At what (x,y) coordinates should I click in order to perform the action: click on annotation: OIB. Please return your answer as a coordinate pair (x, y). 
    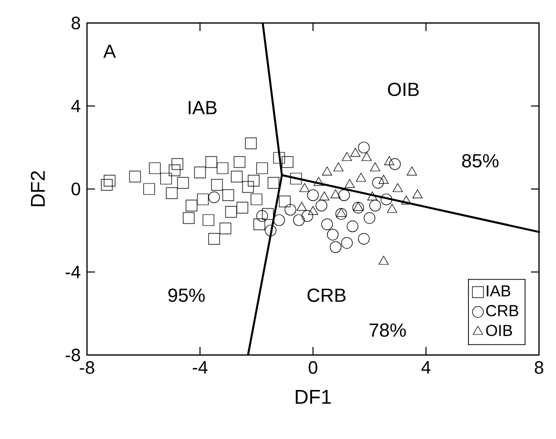
    Looking at the image, I should click on (403, 89).